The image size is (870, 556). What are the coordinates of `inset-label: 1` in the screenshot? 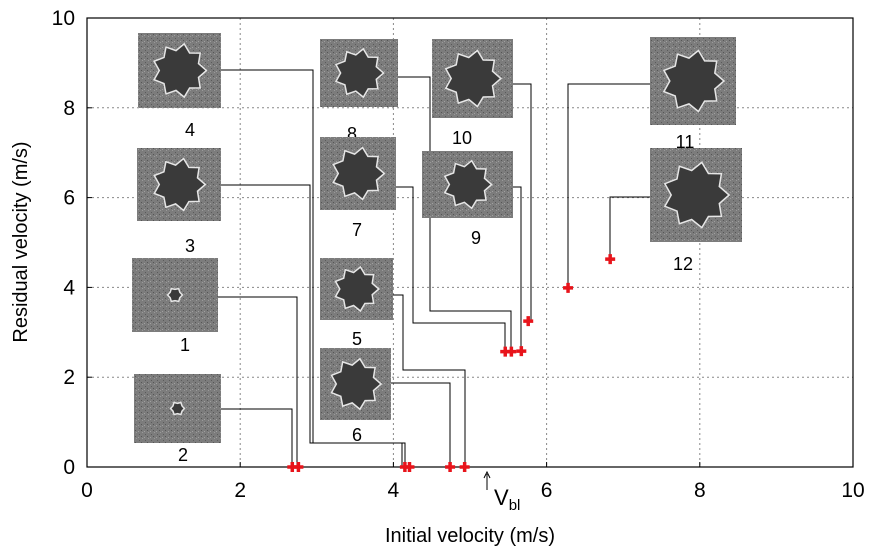 It's located at (185, 345).